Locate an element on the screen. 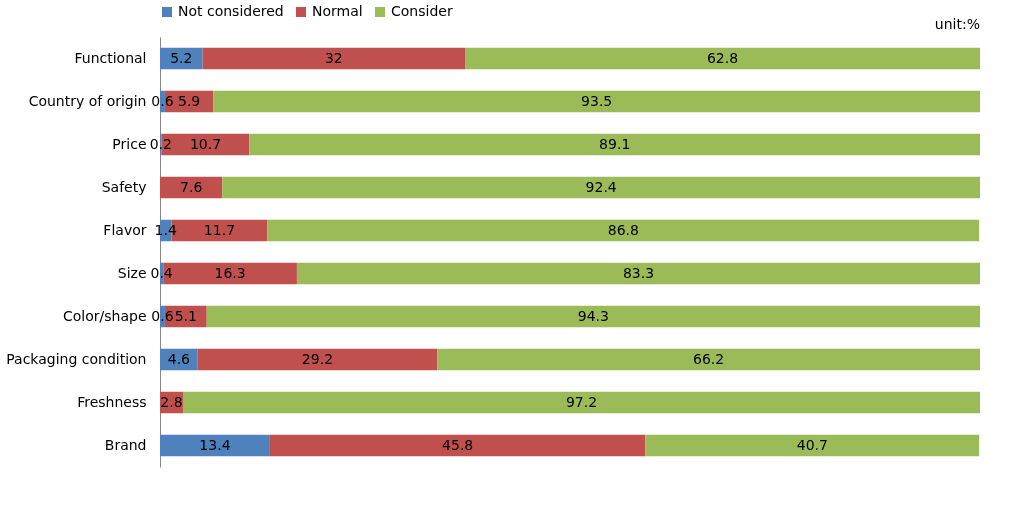 The width and height of the screenshot is (1034, 508). y-tick-label: Packaging condition is located at coordinates (76, 358).